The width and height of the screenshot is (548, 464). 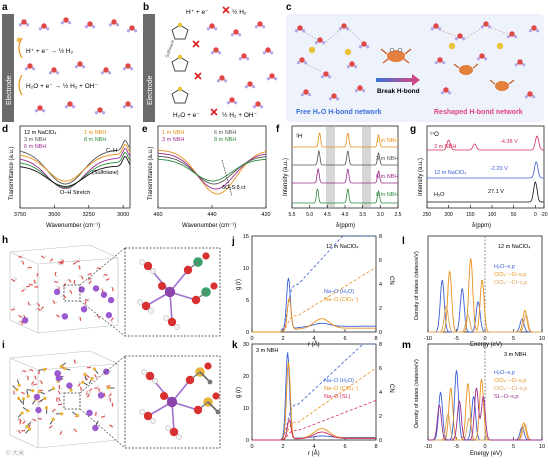 I want to click on legend-e-2: 6 m NBH, so click(x=225, y=133).